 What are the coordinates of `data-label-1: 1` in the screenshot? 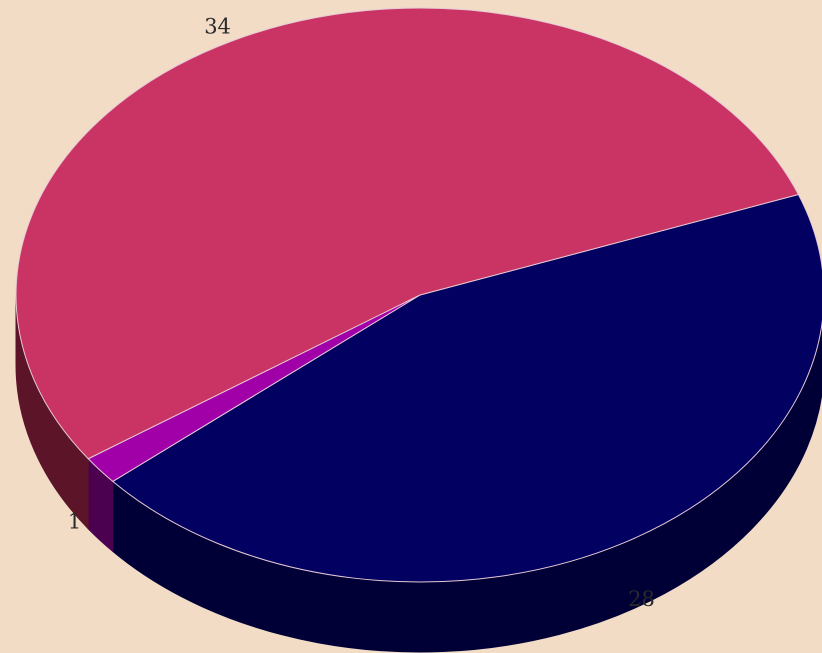 It's located at (74, 521).